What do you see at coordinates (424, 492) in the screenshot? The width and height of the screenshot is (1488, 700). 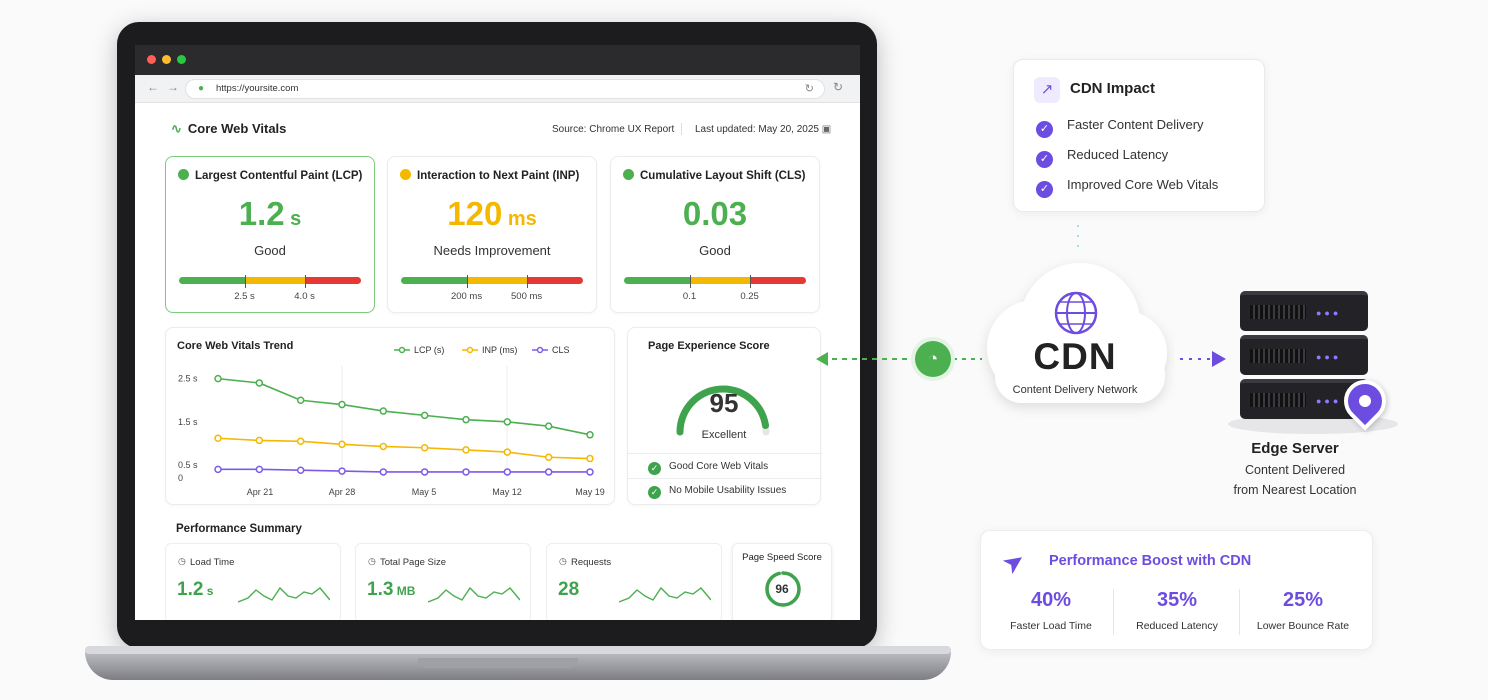 I see `x-tick-label: May 5` at bounding box center [424, 492].